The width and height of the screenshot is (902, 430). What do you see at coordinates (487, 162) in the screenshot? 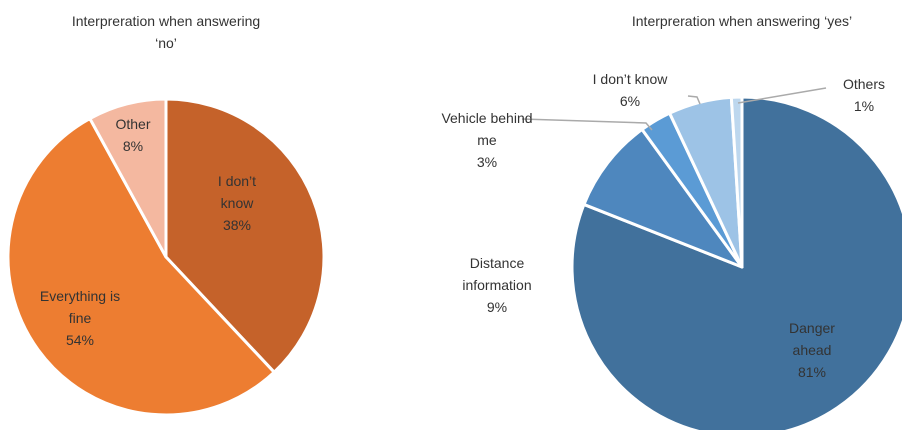
I see `value-label: 3%` at bounding box center [487, 162].